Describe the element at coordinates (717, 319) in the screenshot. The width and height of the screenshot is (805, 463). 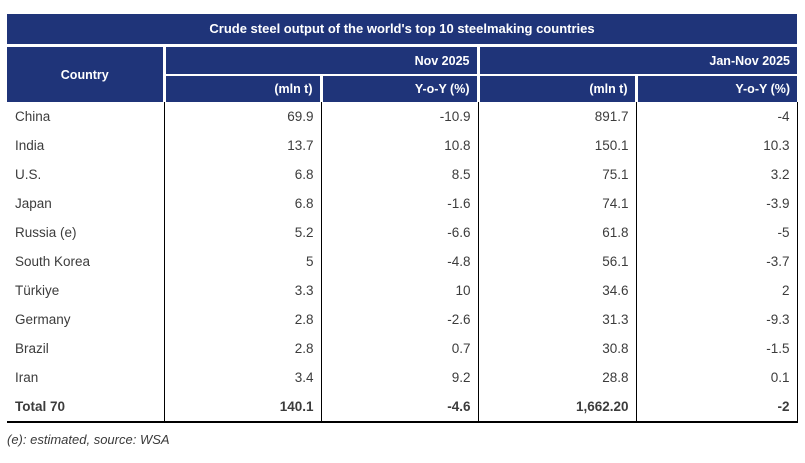
I see `jannov-yoy-cell: -9.3` at that location.